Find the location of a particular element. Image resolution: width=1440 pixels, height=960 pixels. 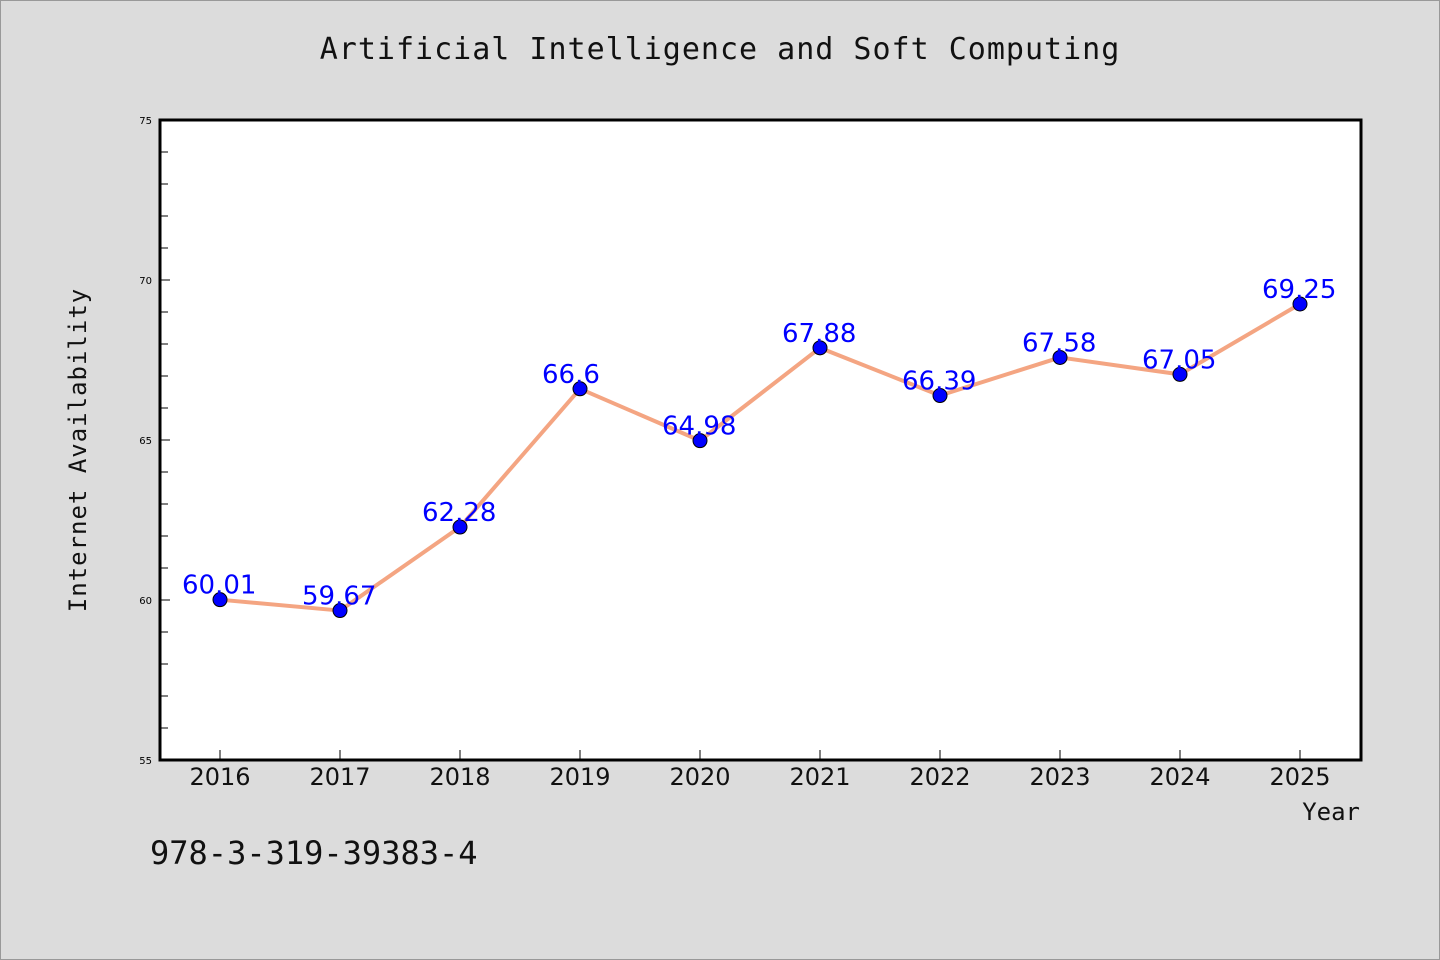

y-tick-label: 75 is located at coordinates (145, 121).